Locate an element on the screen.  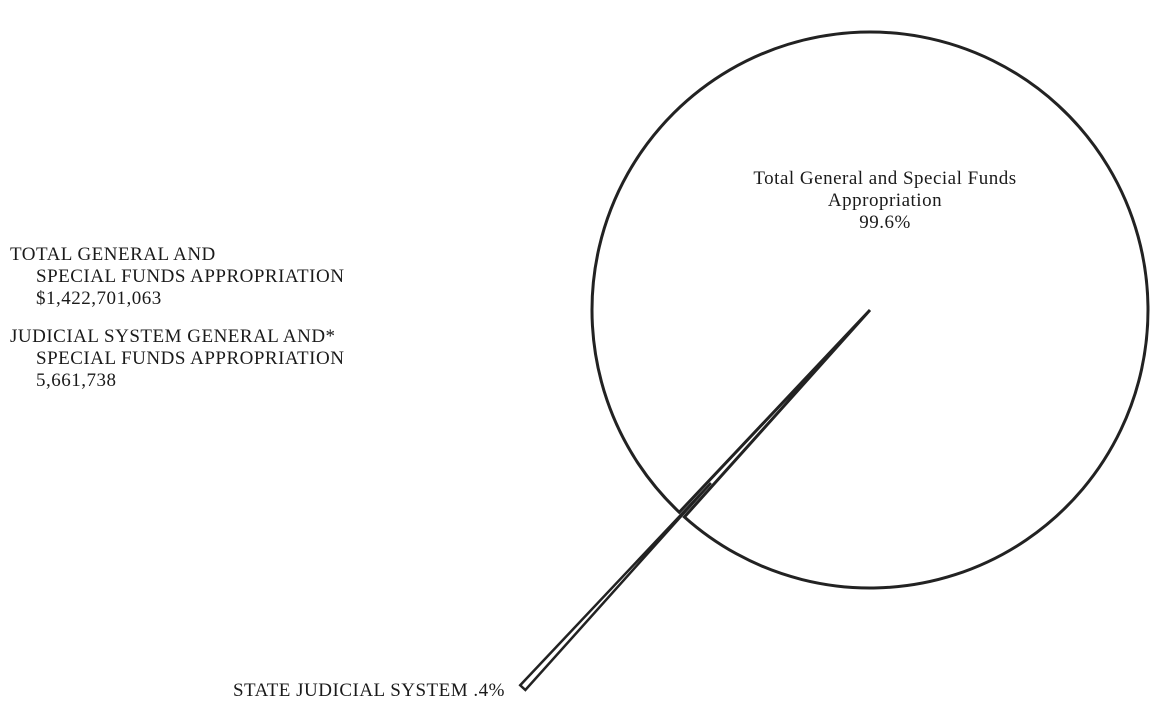
slice-name: STATE JUDICIAL SYSTEM is located at coordinates (350, 690).